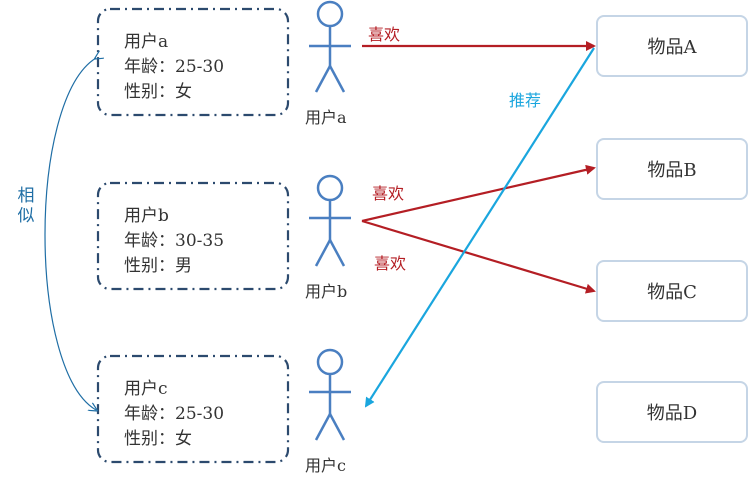 This screenshot has width=750, height=478. I want to click on similar-arc, so click(70, 234).